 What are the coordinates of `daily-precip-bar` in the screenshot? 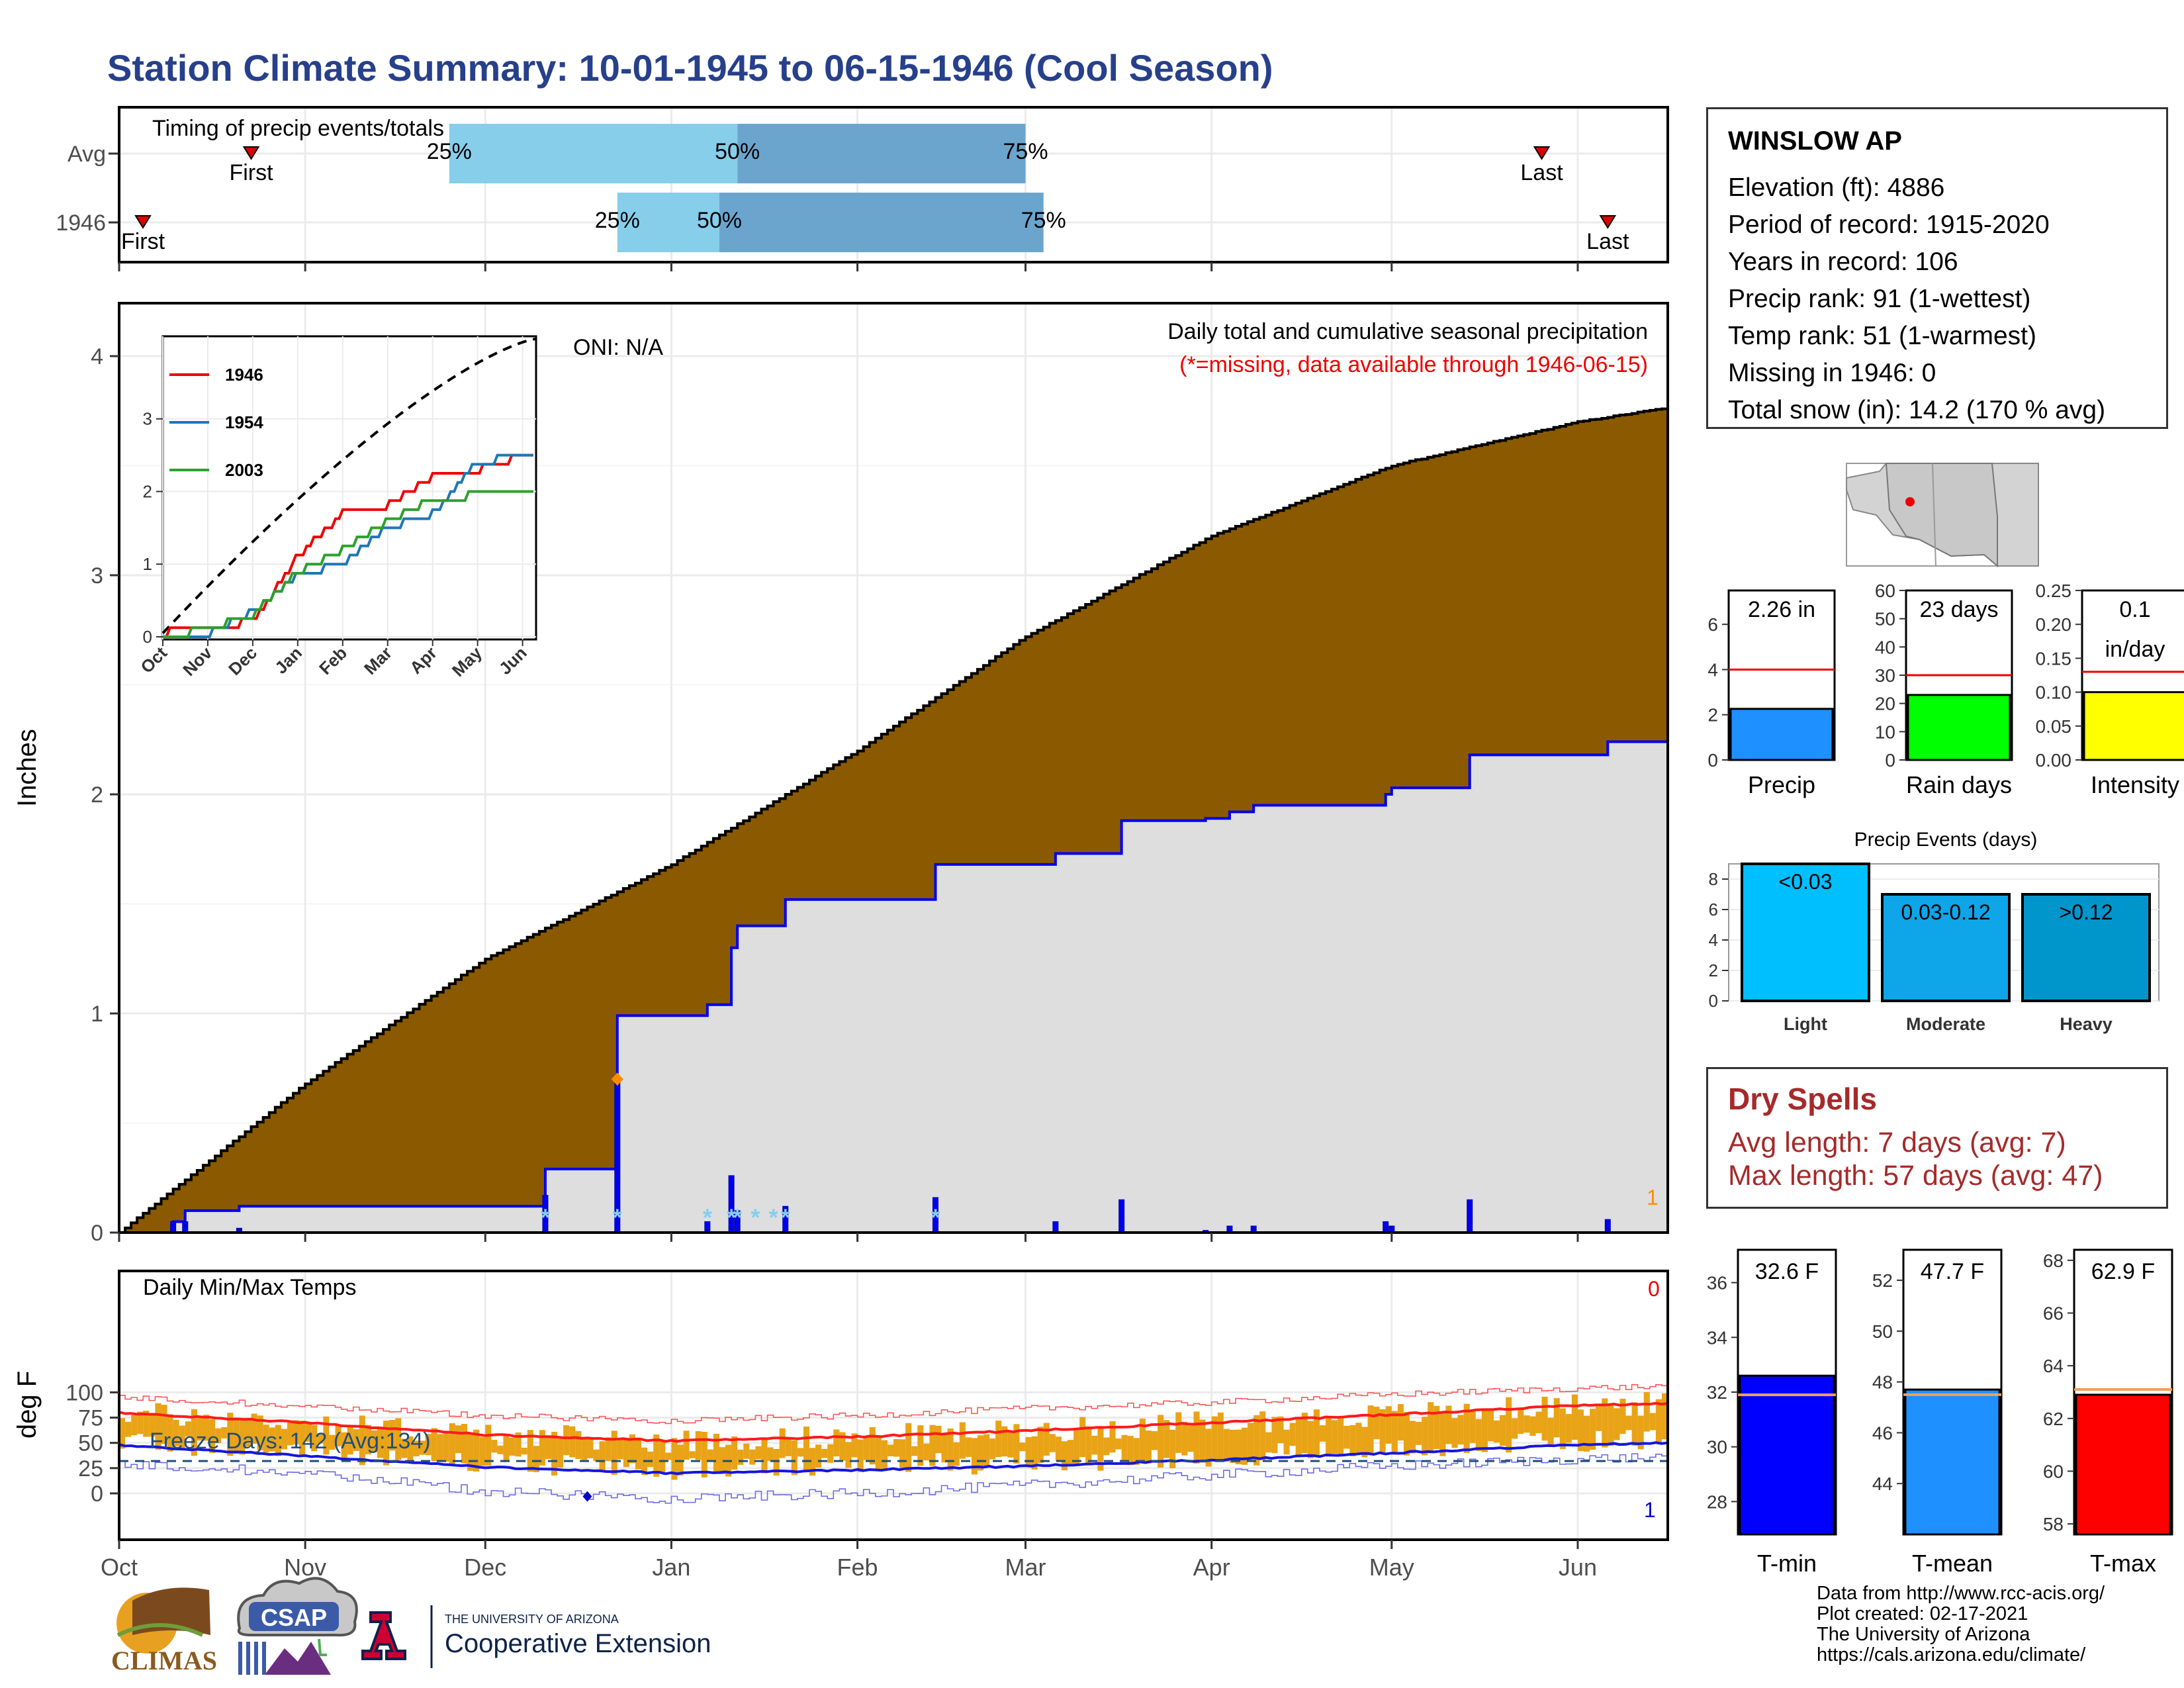 It's located at (1055, 1227).